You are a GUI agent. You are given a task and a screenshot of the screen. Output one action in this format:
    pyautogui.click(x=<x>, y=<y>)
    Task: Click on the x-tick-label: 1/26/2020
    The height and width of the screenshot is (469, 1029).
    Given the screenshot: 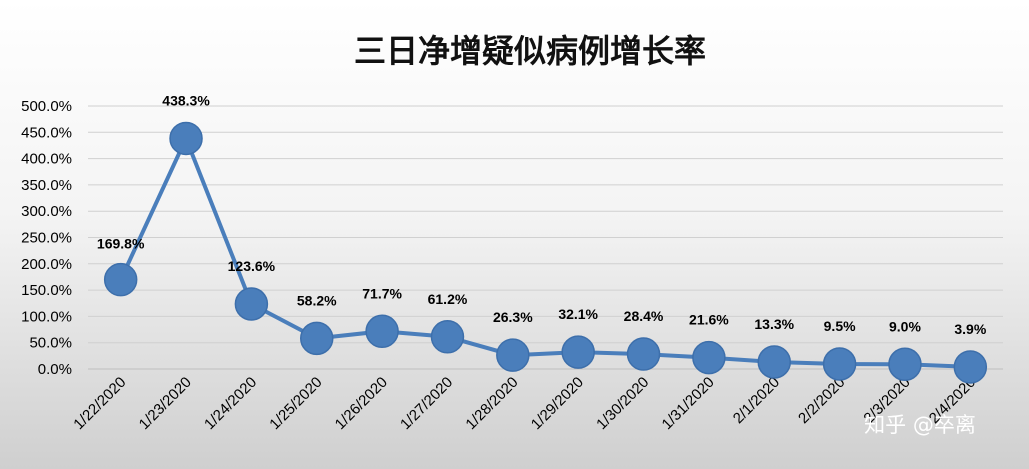 What is the action you would take?
    pyautogui.click(x=361, y=403)
    